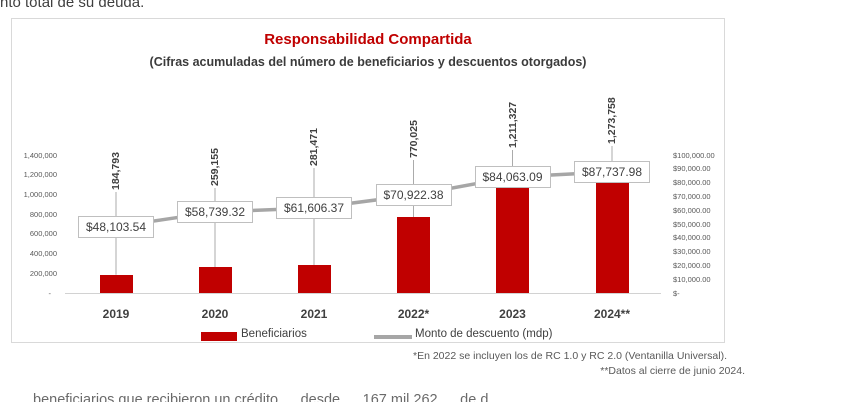  What do you see at coordinates (116, 226) in the screenshot?
I see `line-value-label: $48,103.54` at bounding box center [116, 226].